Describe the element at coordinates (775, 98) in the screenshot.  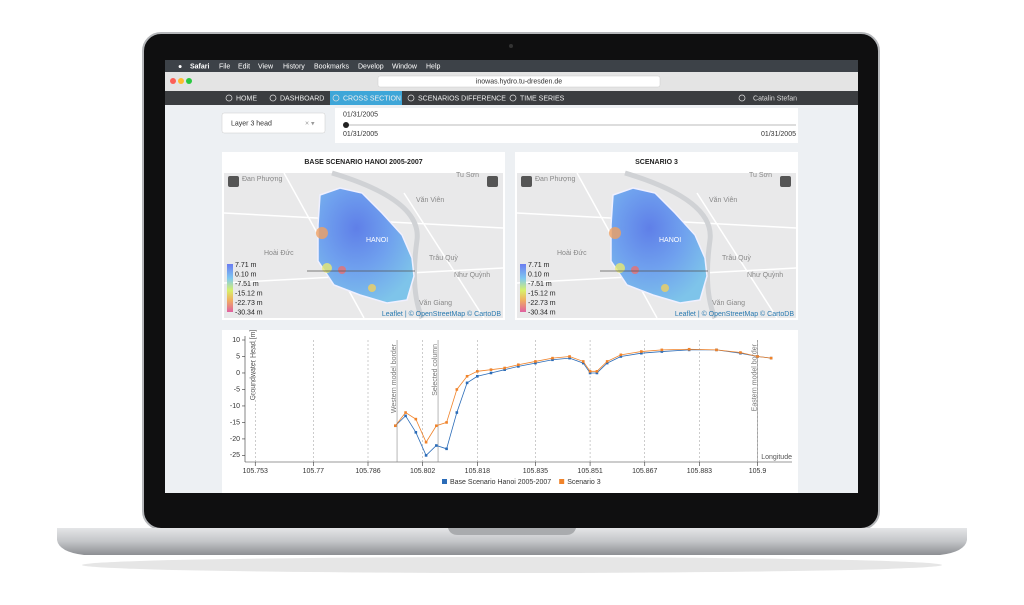
I see `user-name: Catalin Stefan` at that location.